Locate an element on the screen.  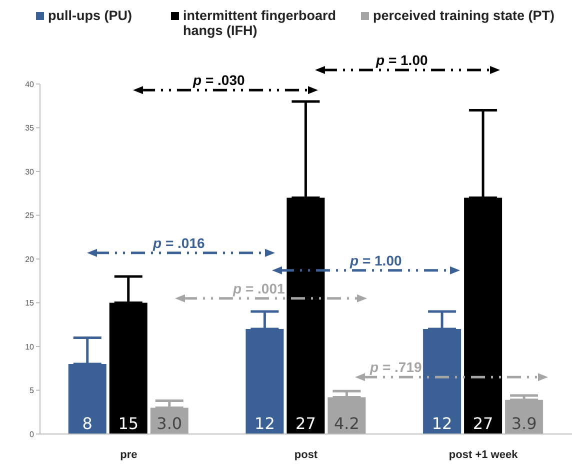
annotation: p = .719 is located at coordinates (395, 367).